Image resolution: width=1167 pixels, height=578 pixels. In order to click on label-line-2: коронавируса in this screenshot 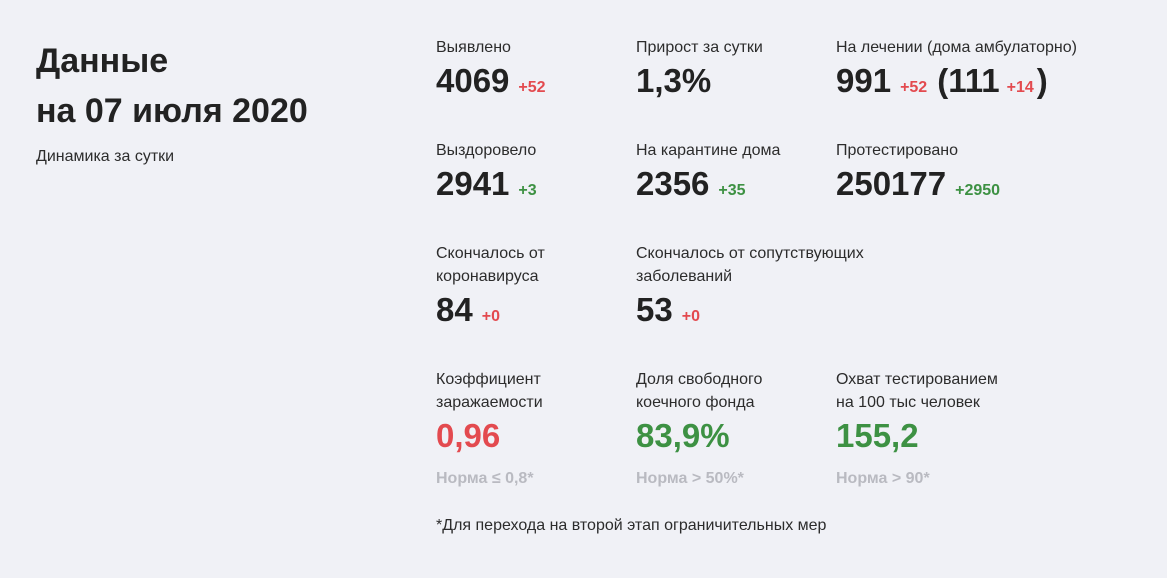, I will do `click(487, 276)`.